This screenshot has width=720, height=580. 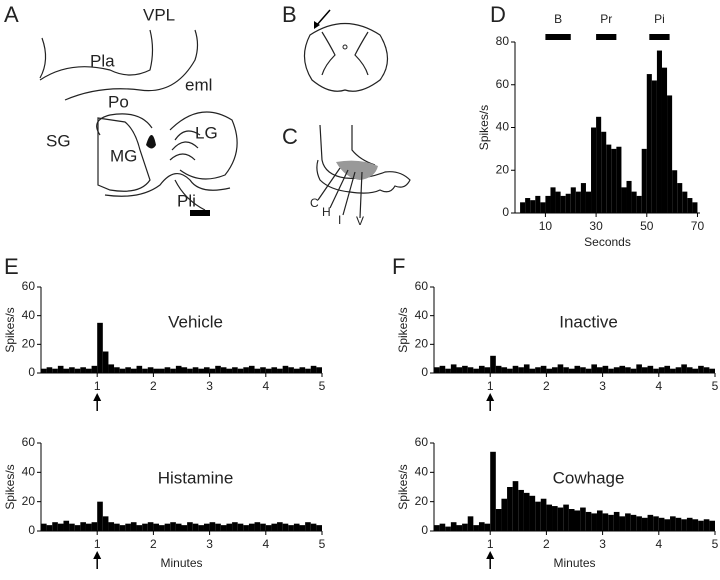 What do you see at coordinates (363, 171) in the screenshot?
I see `paw-diagram` at bounding box center [363, 171].